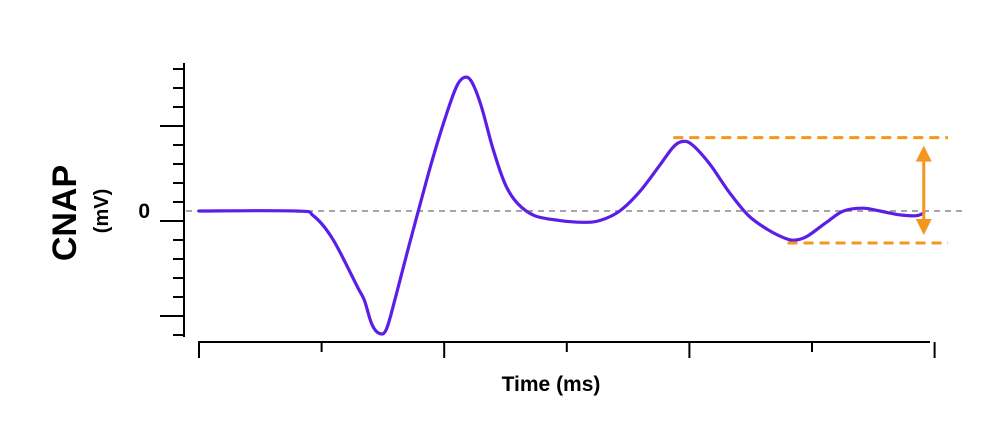 The image size is (1000, 441). What do you see at coordinates (811, 190) in the screenshot?
I see `amplitude-annotation` at bounding box center [811, 190].